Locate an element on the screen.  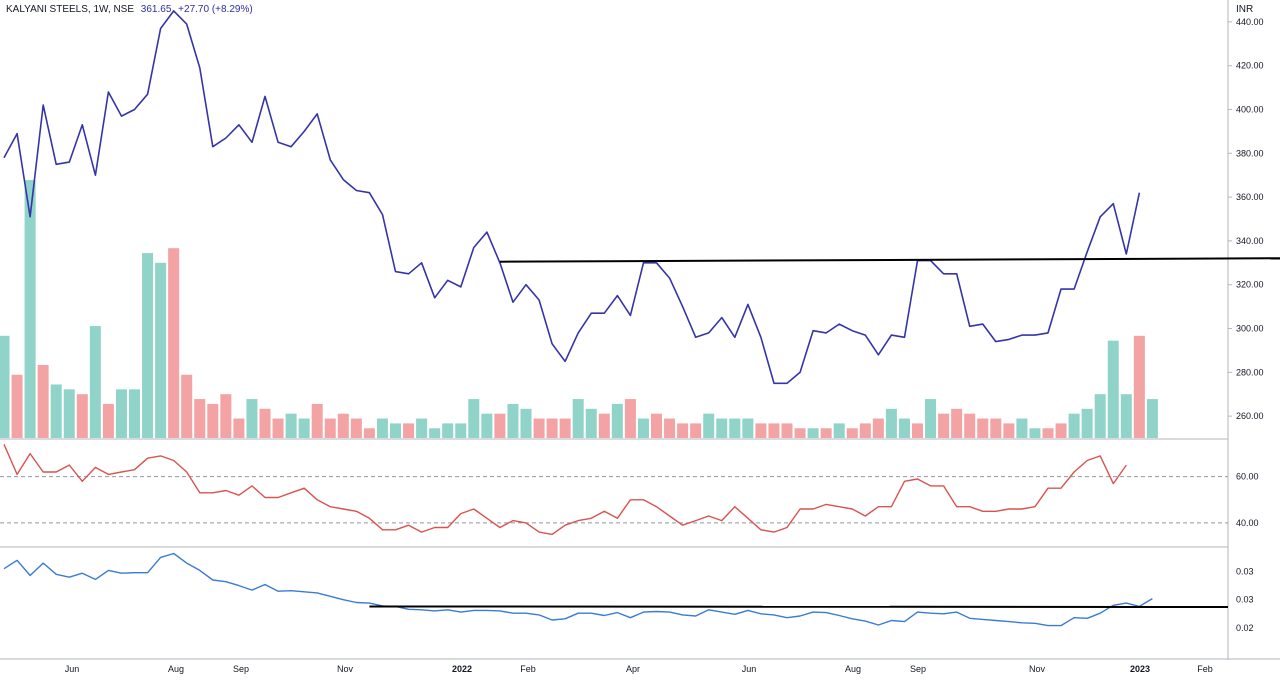
ratio-trendline is located at coordinates (799, 607).